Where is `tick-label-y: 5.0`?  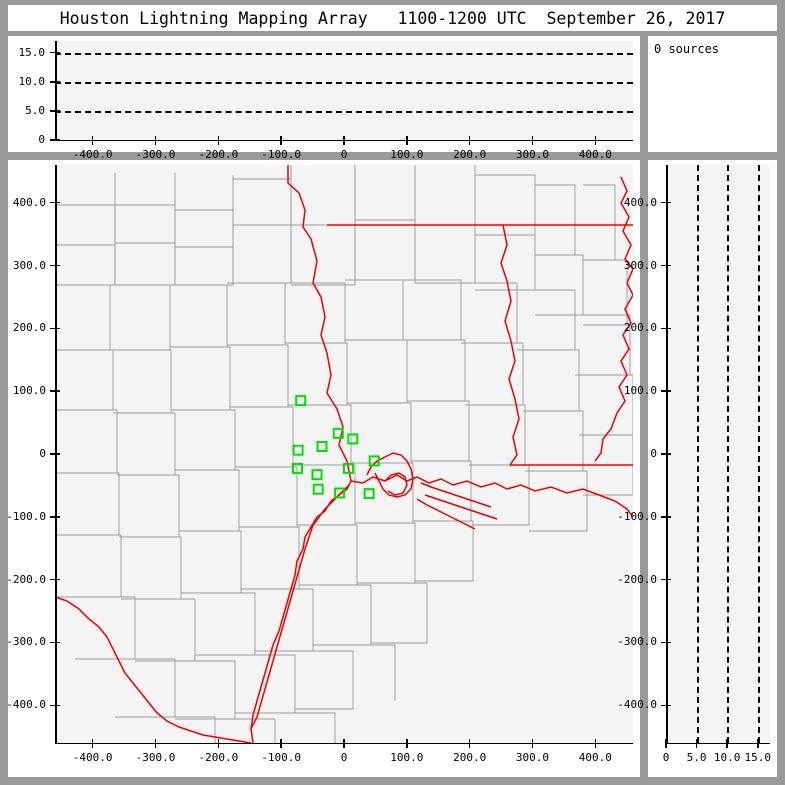
tick-label-y: 5.0 is located at coordinates (35, 110).